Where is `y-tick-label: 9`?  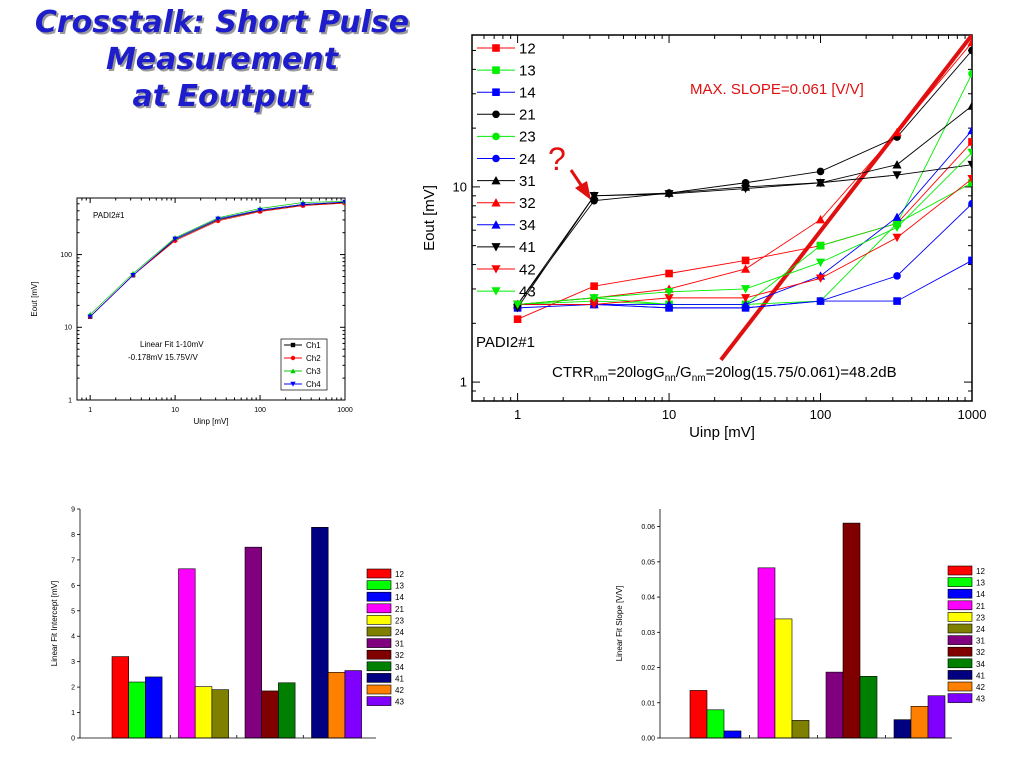 y-tick-label: 9 is located at coordinates (73, 510).